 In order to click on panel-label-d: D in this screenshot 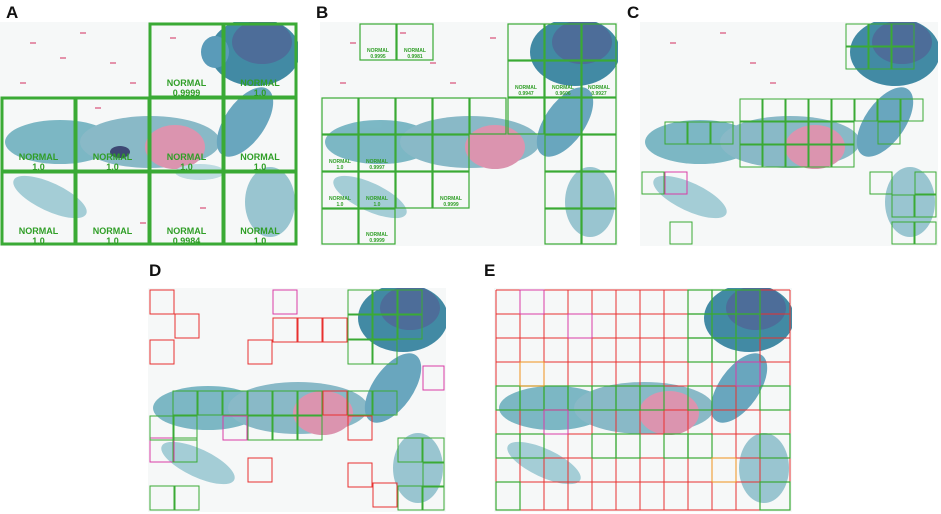, I will do `click(155, 270)`.